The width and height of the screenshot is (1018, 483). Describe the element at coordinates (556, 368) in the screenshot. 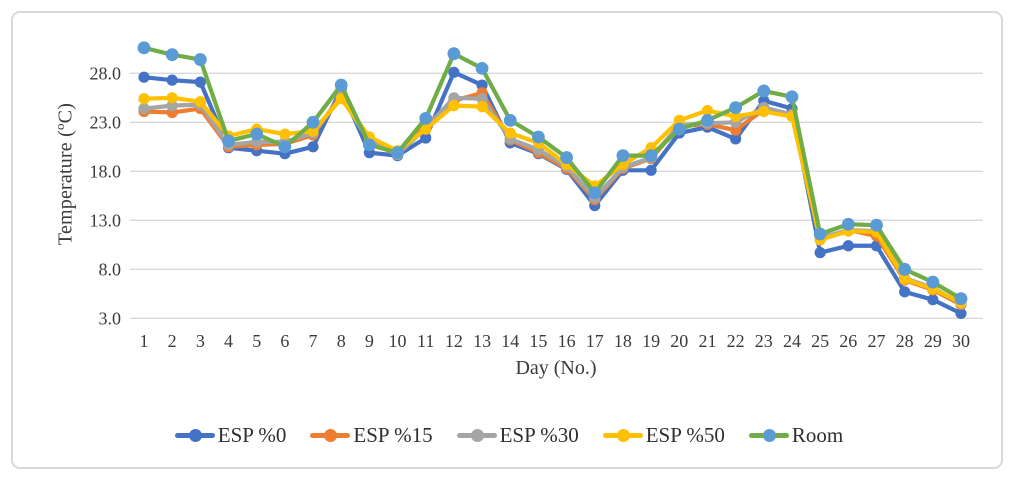

I see `x-axis-title: Day (No.)` at that location.